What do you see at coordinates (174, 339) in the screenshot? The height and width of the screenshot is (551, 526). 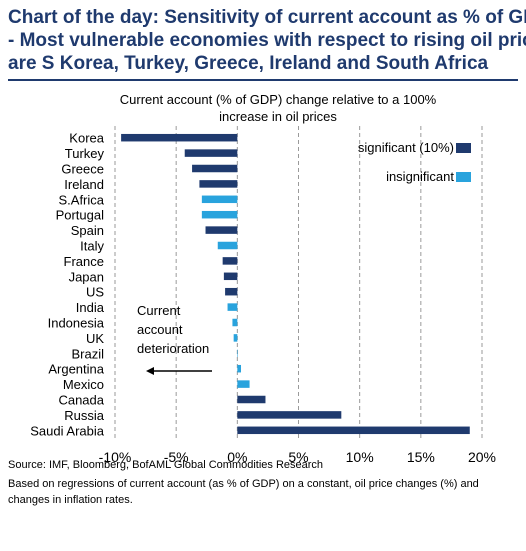 I see `annotation: Current account deterioration` at bounding box center [174, 339].